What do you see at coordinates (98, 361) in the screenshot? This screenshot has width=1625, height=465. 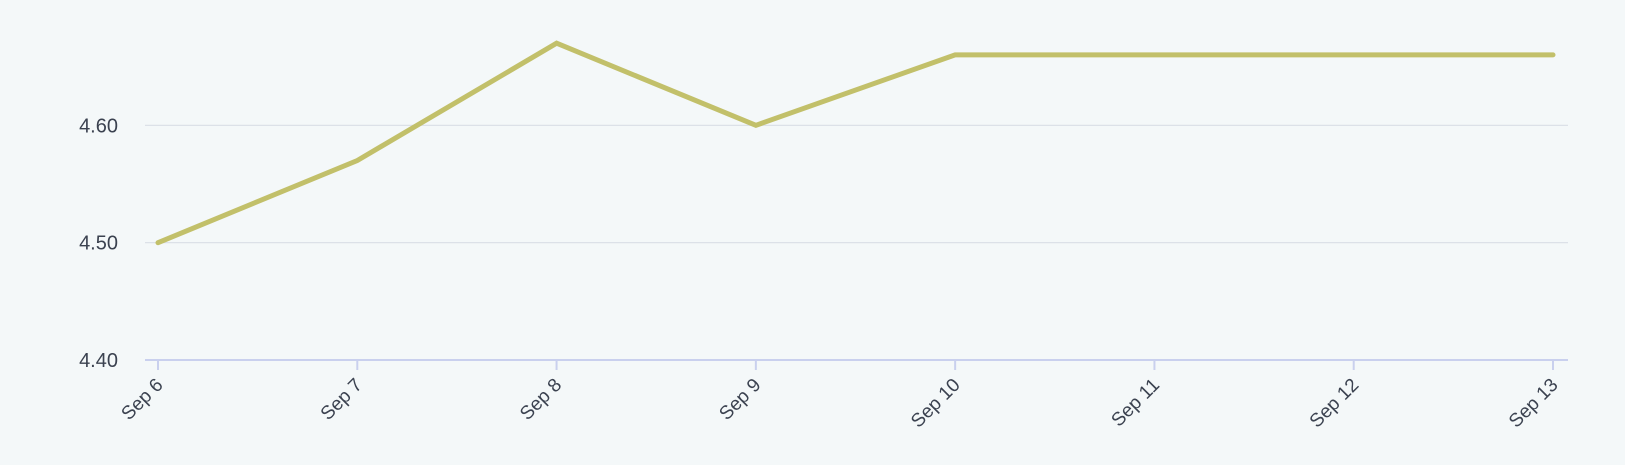 I see `y-tick-label: 4.40` at bounding box center [98, 361].